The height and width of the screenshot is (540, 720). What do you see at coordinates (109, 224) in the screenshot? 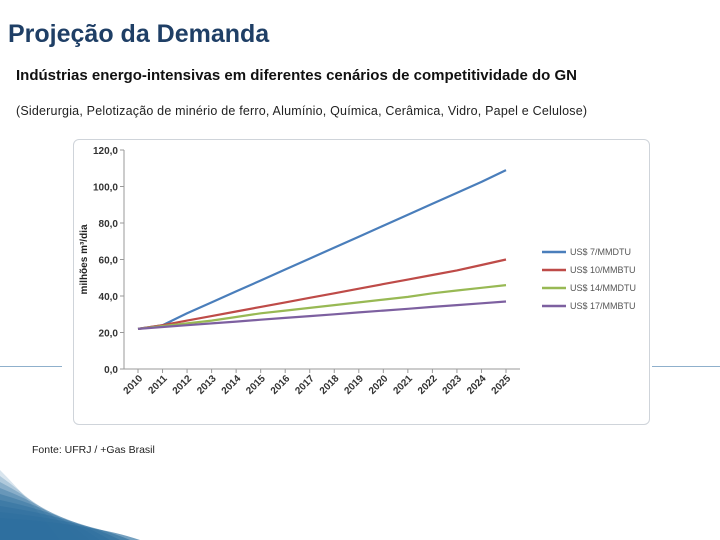
I see `y-tick-label: 80,0` at bounding box center [109, 224].